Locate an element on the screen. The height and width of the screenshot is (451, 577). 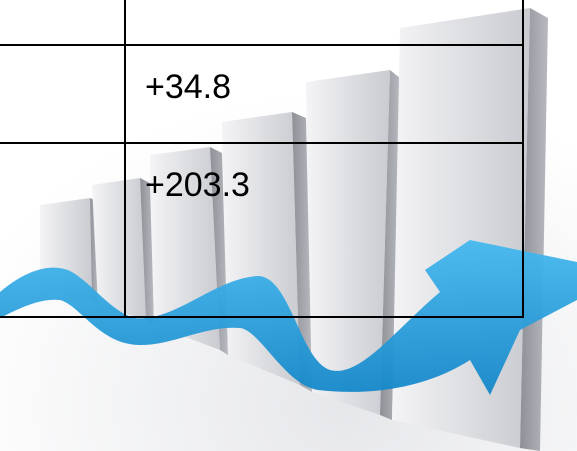
cell-value: +203.3 is located at coordinates (197, 185).